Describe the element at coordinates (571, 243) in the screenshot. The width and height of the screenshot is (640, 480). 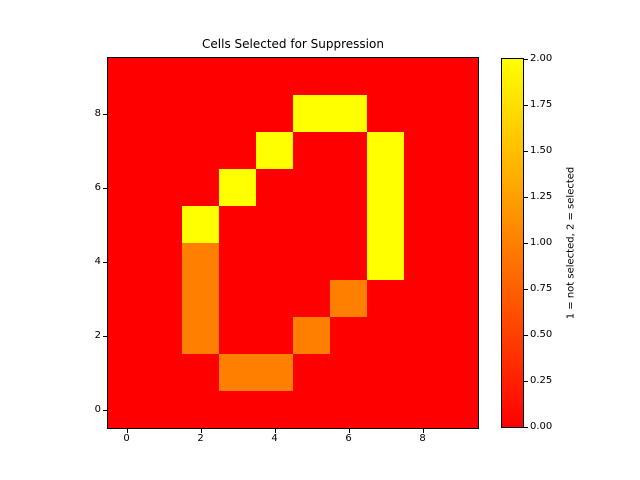
I see `colorbar-label: 1 = not selected, 2 = selected` at that location.